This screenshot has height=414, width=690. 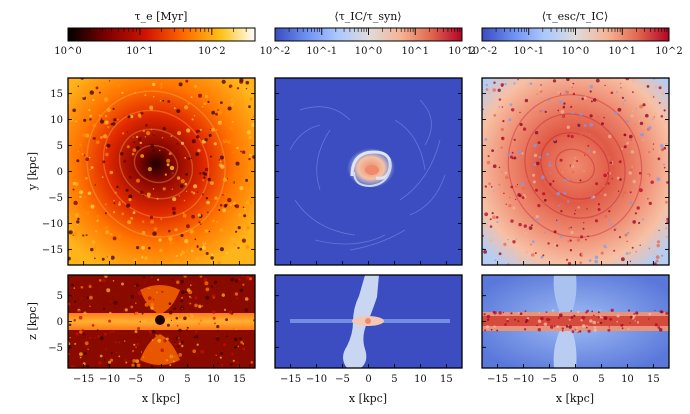 What do you see at coordinates (368, 321) in the screenshot?
I see `panel-ic-syn-edge-on` at bounding box center [368, 321].